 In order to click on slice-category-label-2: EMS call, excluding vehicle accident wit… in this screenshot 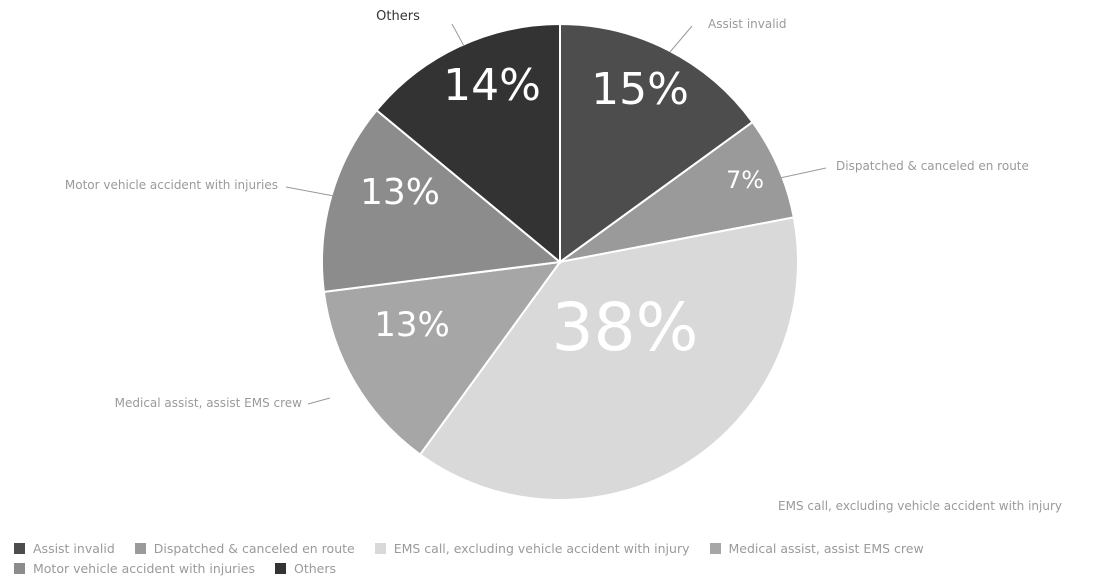, I will do `click(920, 506)`.